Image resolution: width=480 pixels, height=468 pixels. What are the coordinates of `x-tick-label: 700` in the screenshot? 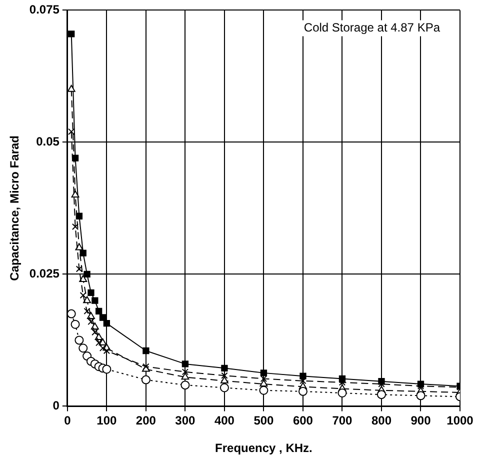 It's located at (342, 421).